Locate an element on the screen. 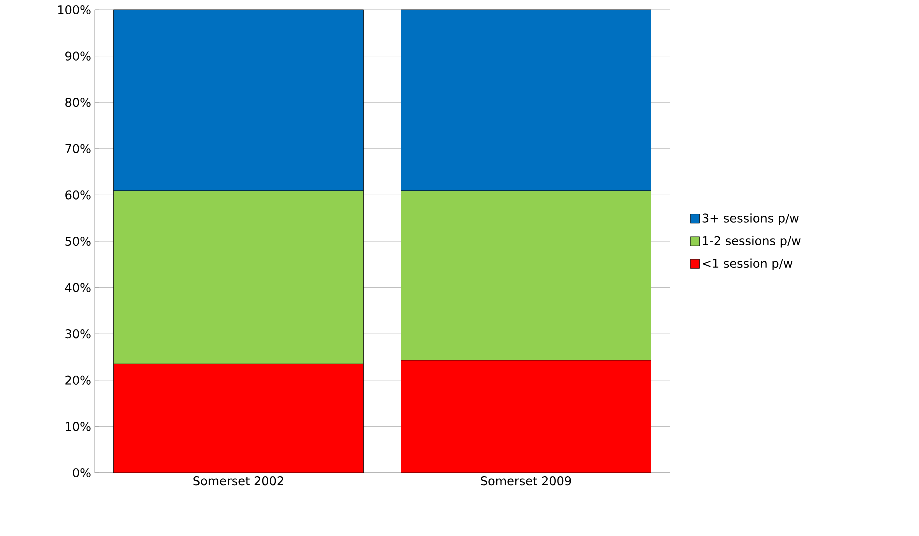  y-tick-label: 80% is located at coordinates (78, 103).